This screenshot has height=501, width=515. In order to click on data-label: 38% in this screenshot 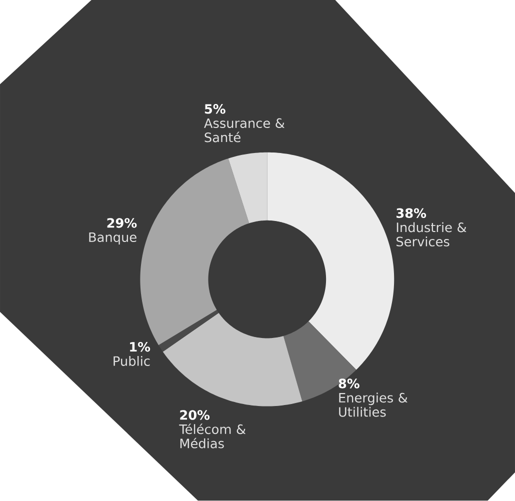, I will do `click(411, 213)`.